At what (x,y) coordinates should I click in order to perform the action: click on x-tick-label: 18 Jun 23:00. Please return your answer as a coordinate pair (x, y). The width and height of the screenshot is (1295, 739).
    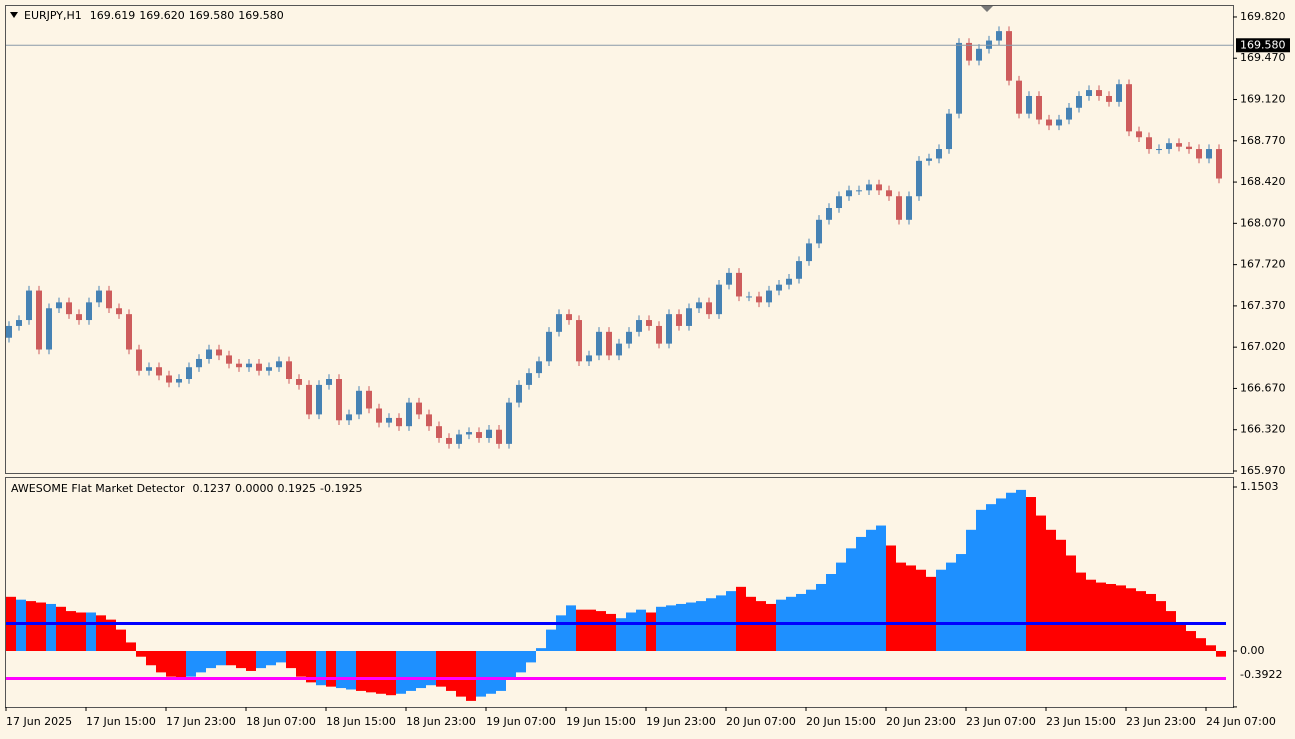
    Looking at the image, I should click on (441, 721).